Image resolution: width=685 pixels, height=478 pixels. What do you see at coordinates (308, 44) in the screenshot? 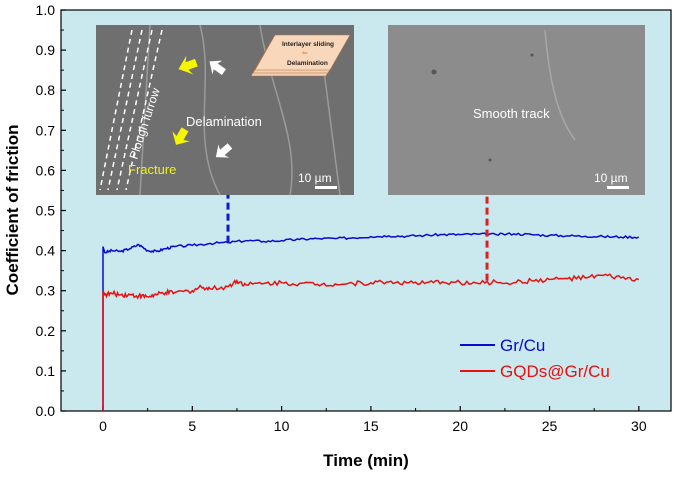
I see `schematic-top-label: Interlayer sliding` at bounding box center [308, 44].